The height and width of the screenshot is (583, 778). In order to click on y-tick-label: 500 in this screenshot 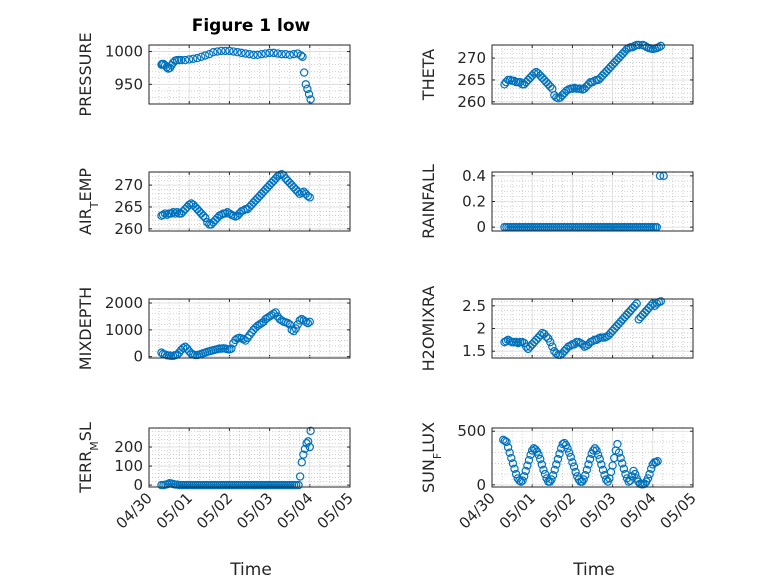, I will do `click(471, 431)`.